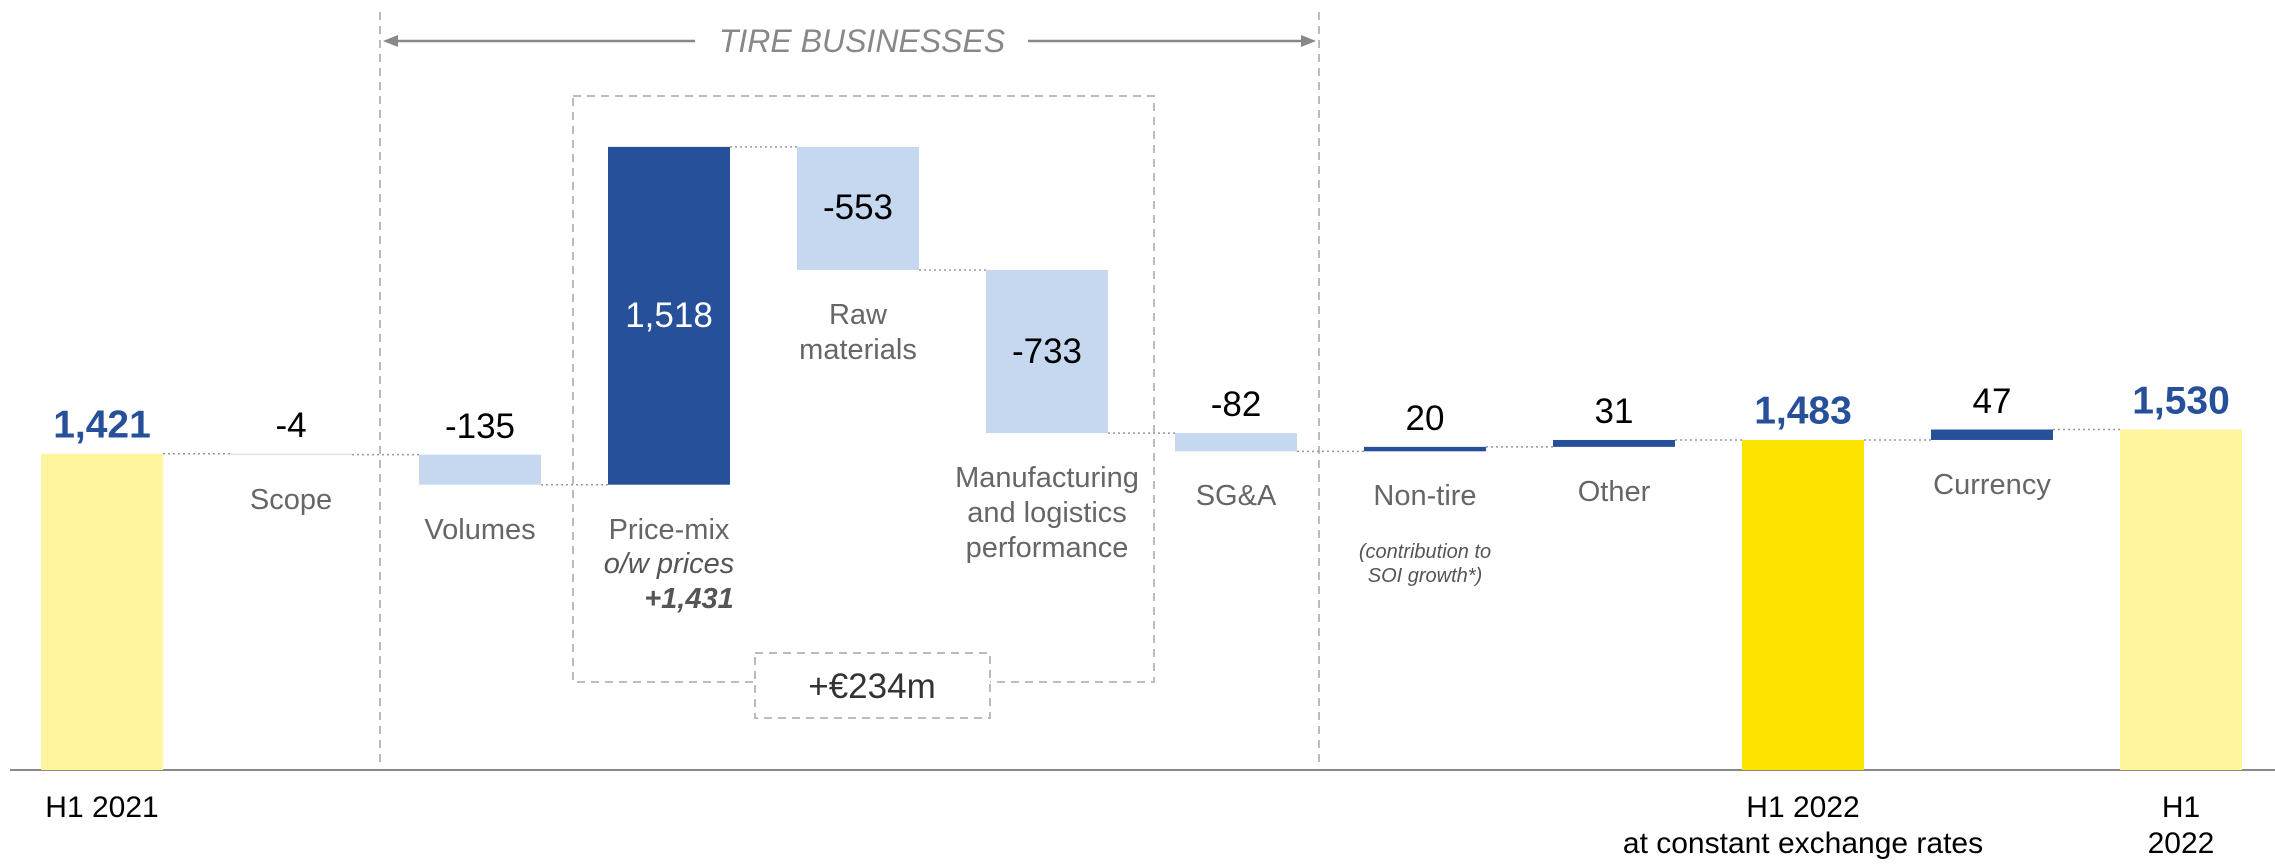 This screenshot has height=864, width=2275. I want to click on x-axis-label: H1 2021, so click(102, 807).